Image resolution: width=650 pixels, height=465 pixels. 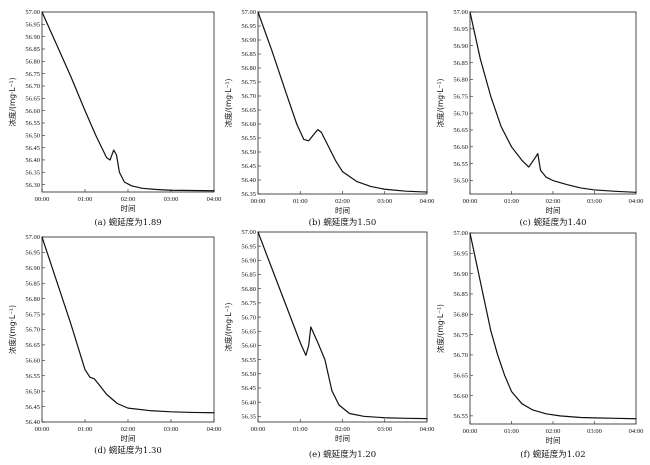 What do you see at coordinates (342, 454) in the screenshot?
I see `panel-caption: (e) 蜿延度为1.20` at bounding box center [342, 454].